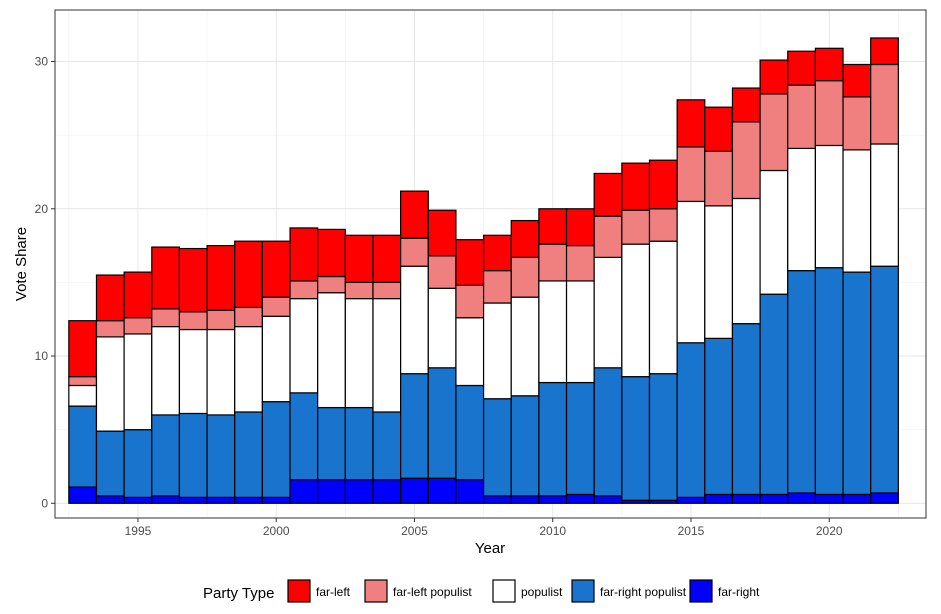  What do you see at coordinates (829, 531) in the screenshot?
I see `x-tick-label: 2020` at bounding box center [829, 531].